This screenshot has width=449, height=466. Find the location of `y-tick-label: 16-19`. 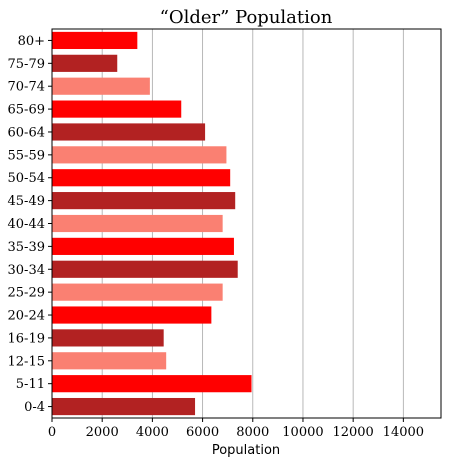

y-tick-label: 16-19 is located at coordinates (26, 338).